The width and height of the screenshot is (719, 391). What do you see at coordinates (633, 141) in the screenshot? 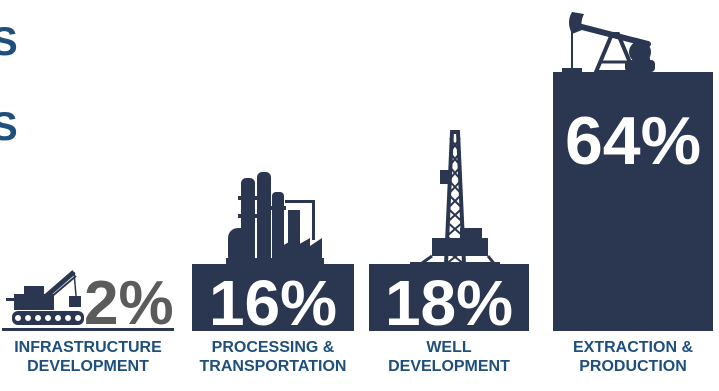
I see `value-label-4: 64%` at bounding box center [633, 141].